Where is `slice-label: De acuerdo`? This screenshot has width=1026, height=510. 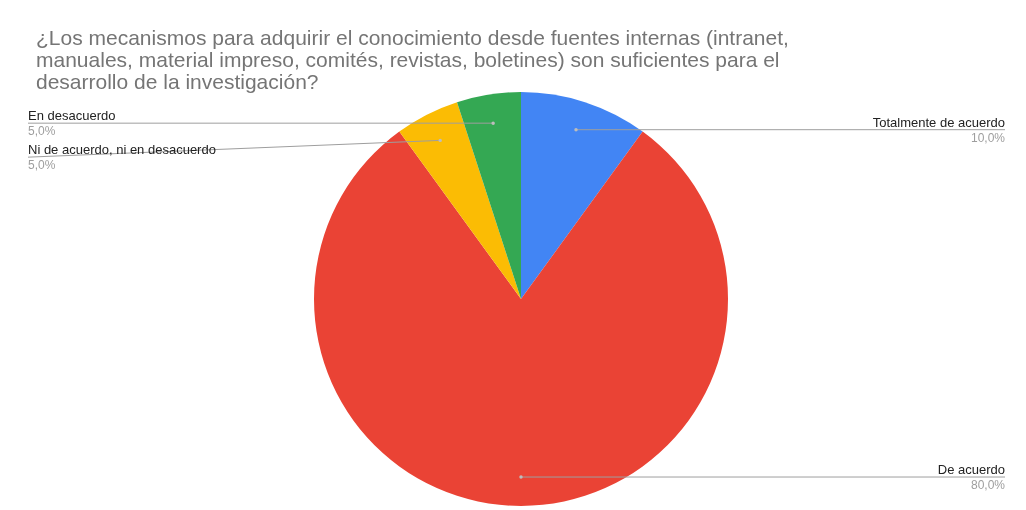 slice-label: De acuerdo is located at coordinates (971, 470).